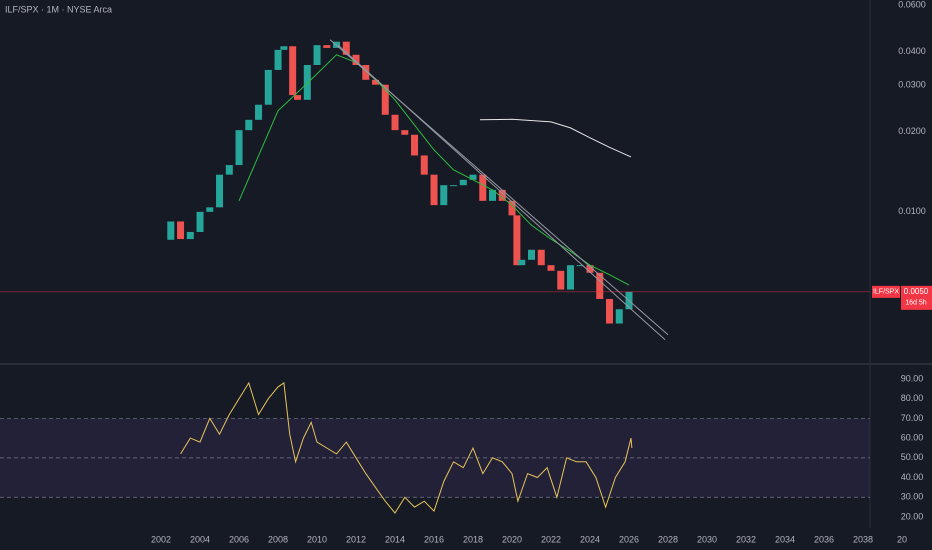  Describe the element at coordinates (912, 211) in the screenshot. I see `y-tick-label: 0.0100` at that location.